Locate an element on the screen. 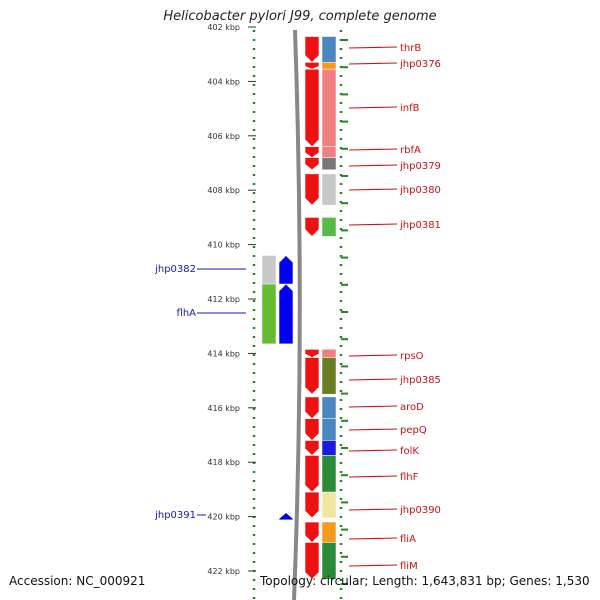  cog-bar-pepQ is located at coordinates (329, 429).